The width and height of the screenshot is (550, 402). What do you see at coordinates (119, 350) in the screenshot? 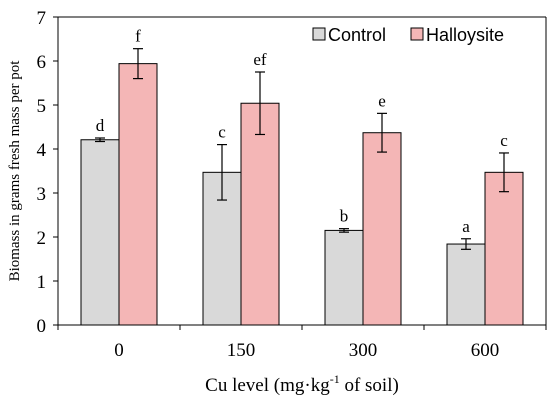
I see `x-tick-label: 0` at bounding box center [119, 350].